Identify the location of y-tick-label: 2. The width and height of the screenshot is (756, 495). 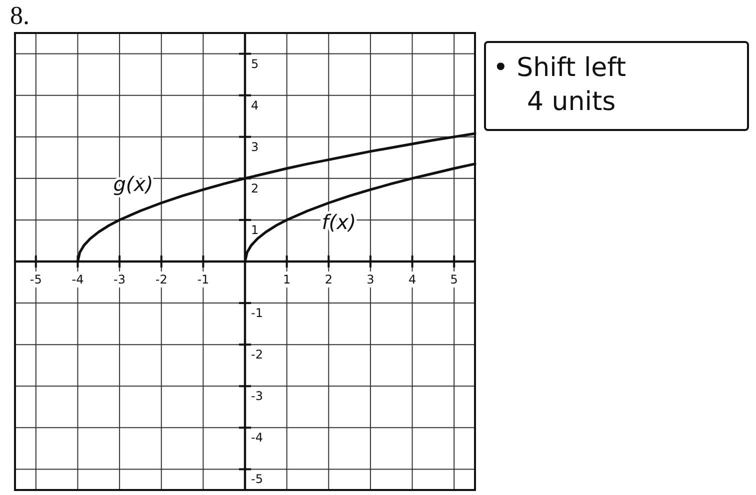
(255, 188).